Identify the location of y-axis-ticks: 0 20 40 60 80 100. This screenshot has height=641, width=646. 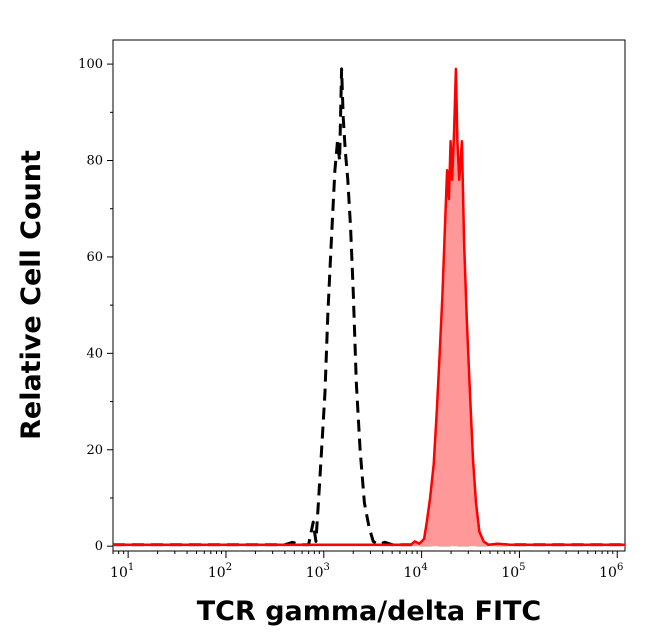
(95, 305).